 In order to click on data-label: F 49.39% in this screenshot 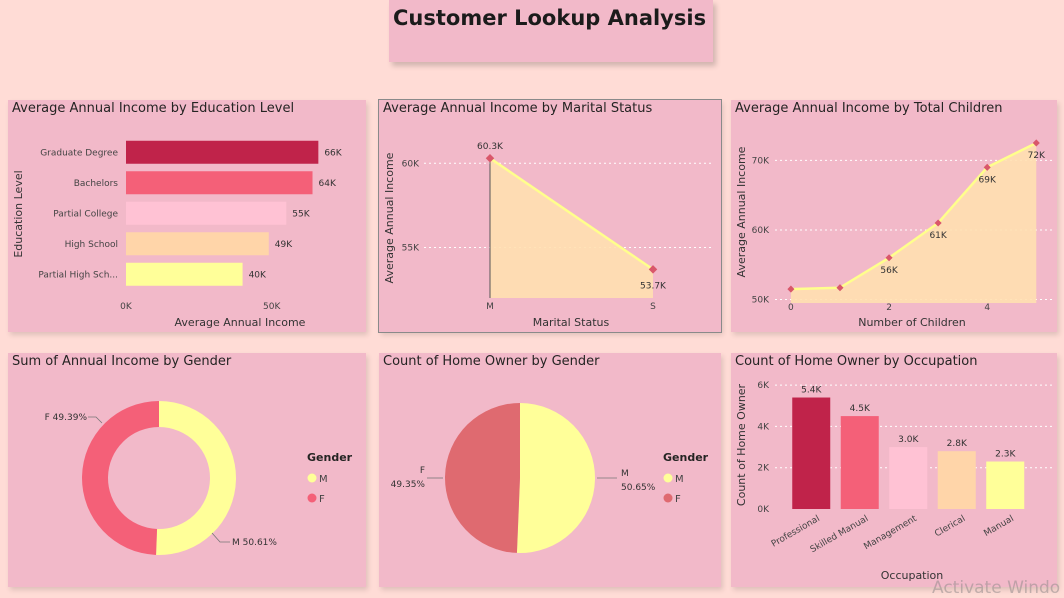, I will do `click(66, 418)`.